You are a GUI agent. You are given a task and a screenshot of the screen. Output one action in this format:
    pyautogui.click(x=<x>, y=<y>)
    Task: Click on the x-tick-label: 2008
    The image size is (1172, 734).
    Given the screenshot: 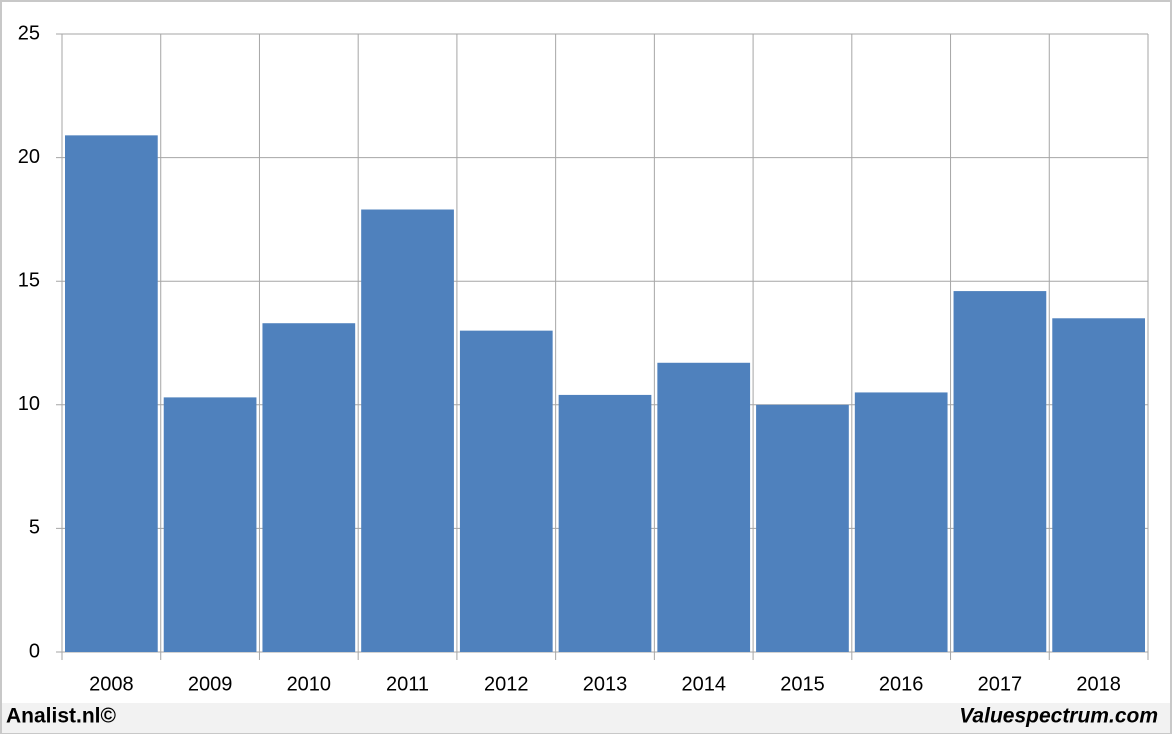 What is the action you would take?
    pyautogui.click(x=111, y=684)
    